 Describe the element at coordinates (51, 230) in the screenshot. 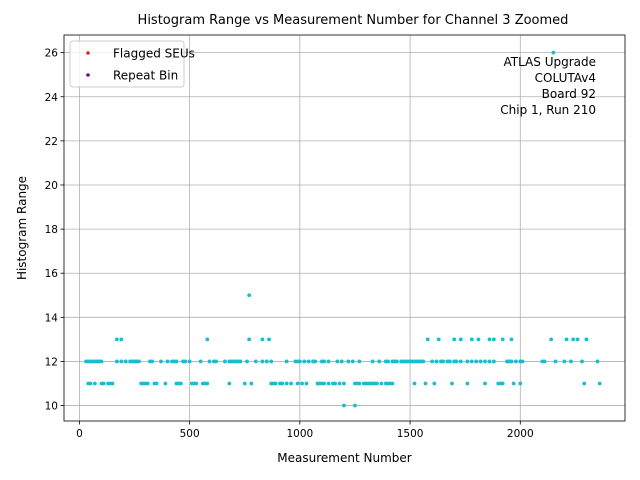

I see `y-tick-label: 18` at that location.